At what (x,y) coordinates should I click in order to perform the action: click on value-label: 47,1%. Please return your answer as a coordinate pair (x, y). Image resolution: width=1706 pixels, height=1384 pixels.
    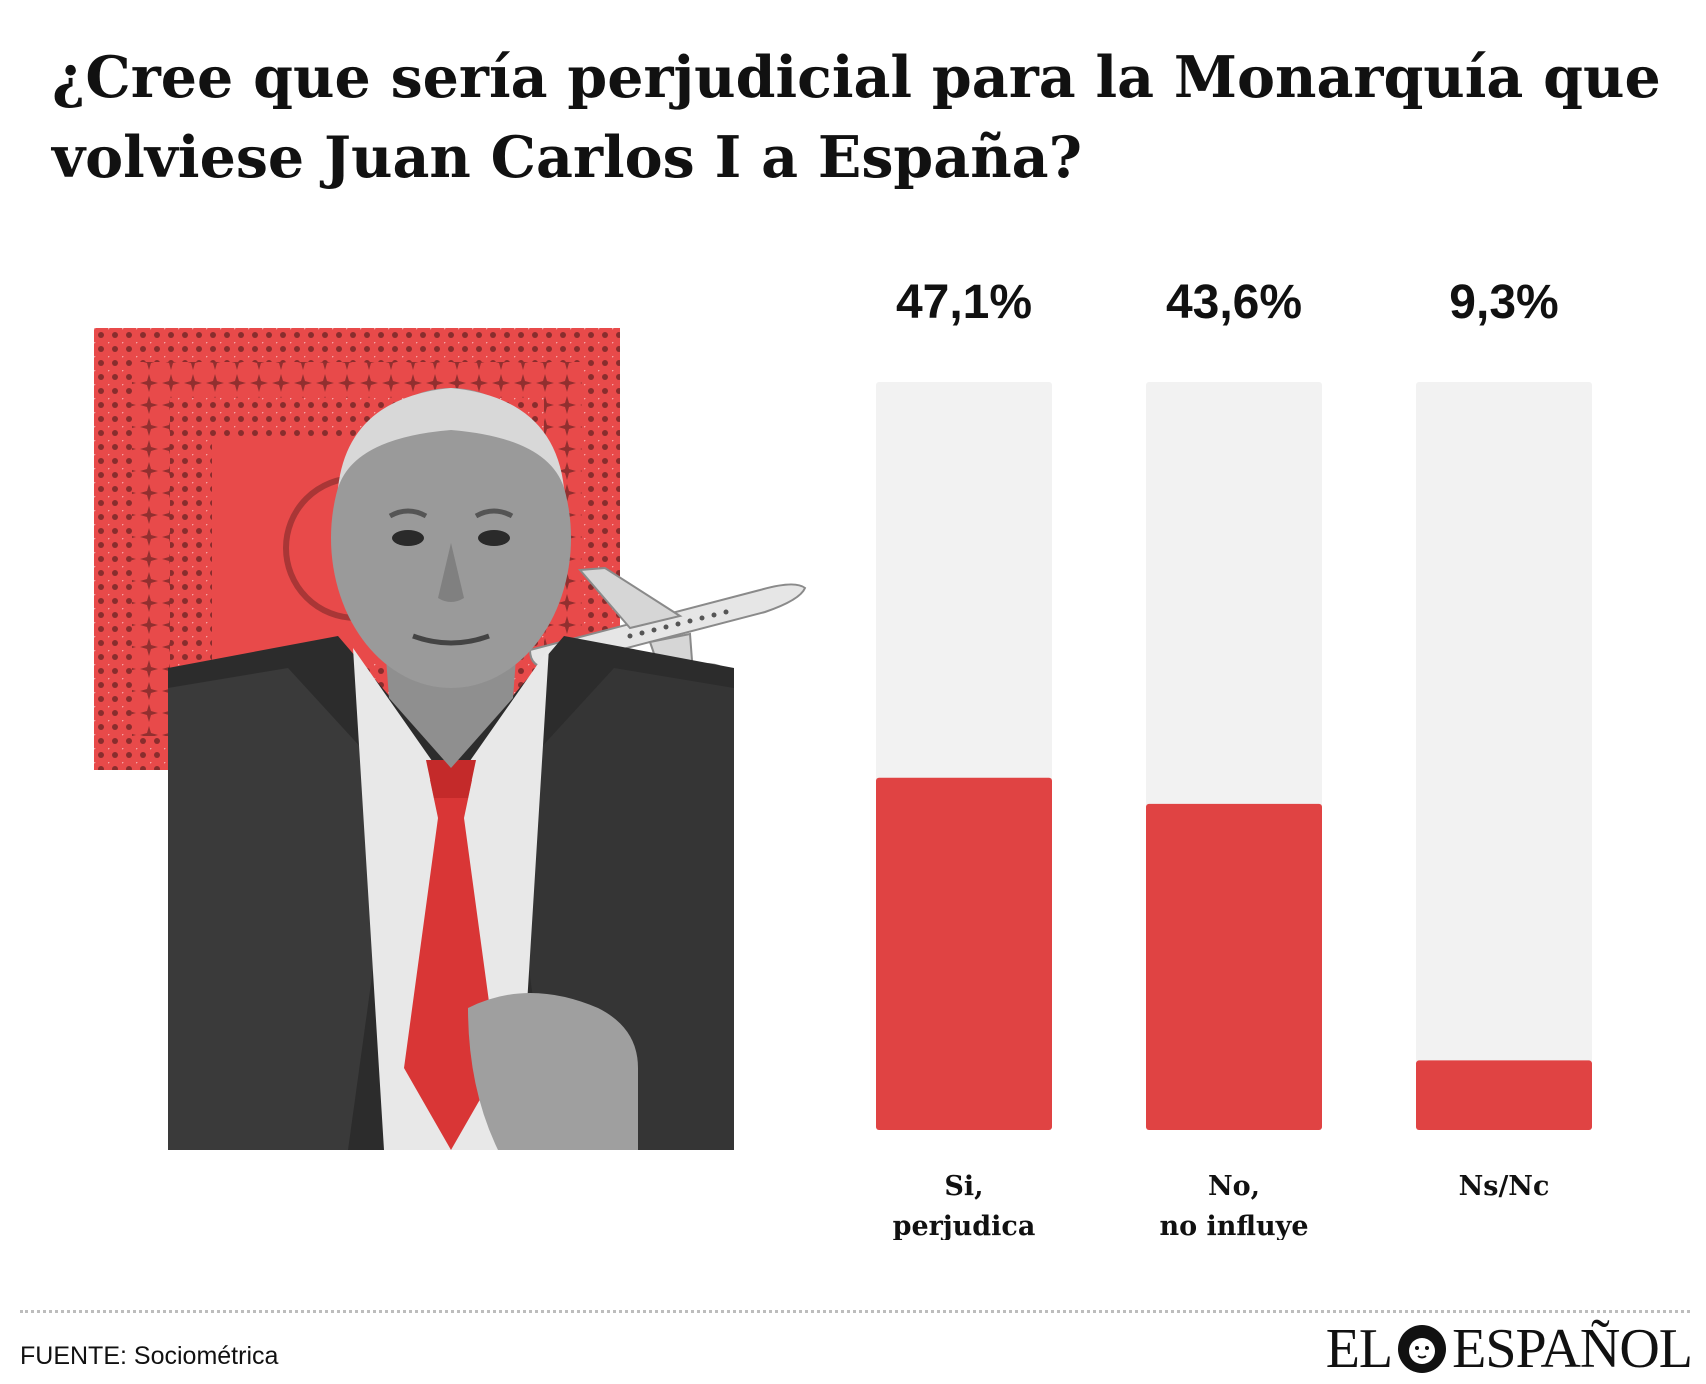
    Looking at the image, I should click on (964, 302).